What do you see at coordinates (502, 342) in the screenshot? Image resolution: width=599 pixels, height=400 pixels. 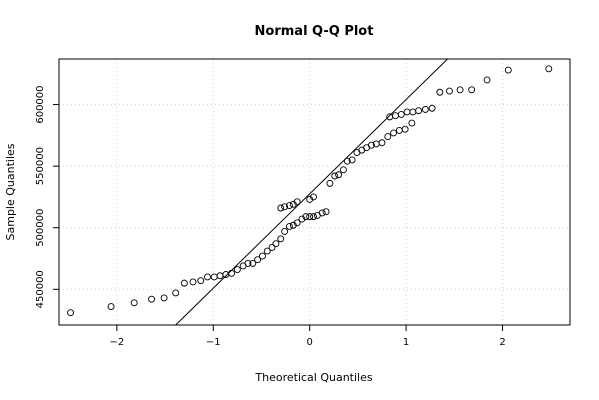 I see `x-tick-label: 2` at bounding box center [502, 342].